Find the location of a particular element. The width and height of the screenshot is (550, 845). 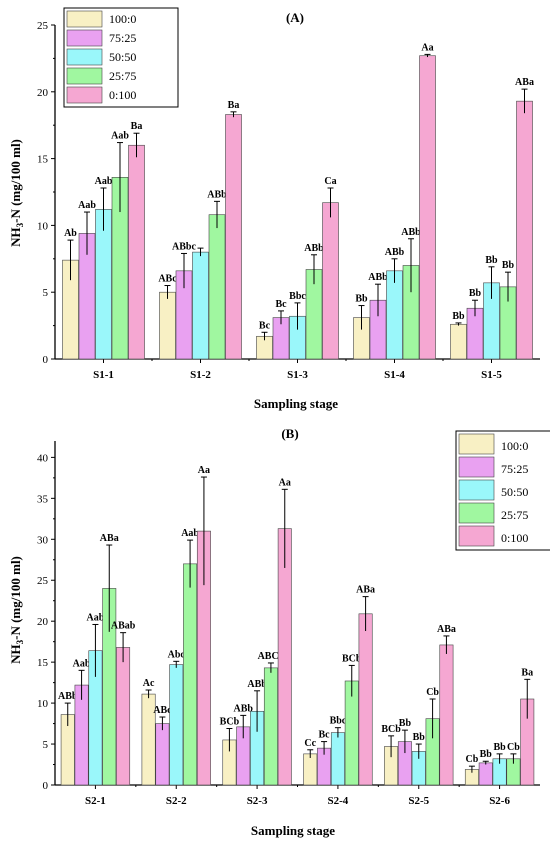

panel-b-data-label: Ba is located at coordinates (527, 672).